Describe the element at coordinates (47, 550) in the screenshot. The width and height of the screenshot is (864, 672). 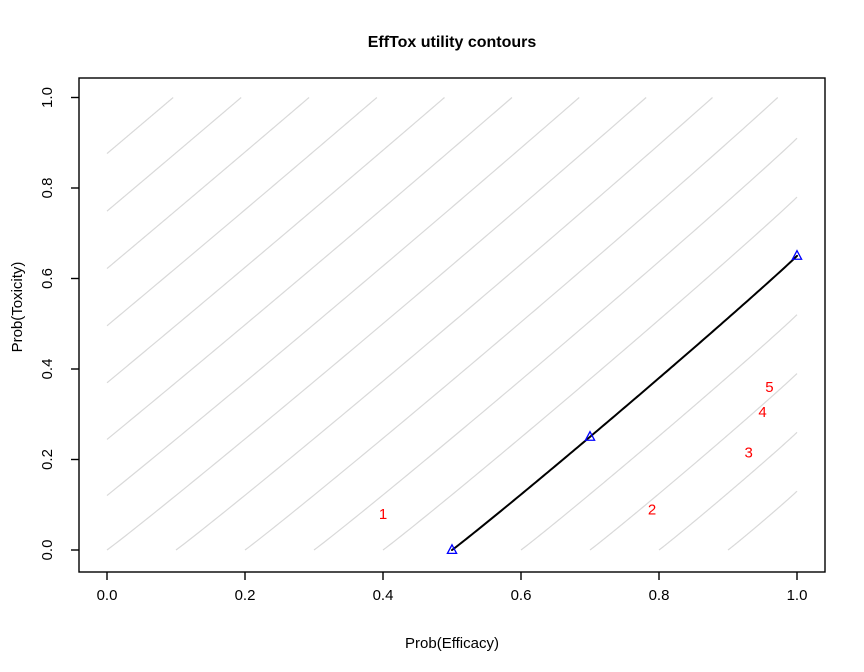
I see `y-tick-label: 0.0` at that location.